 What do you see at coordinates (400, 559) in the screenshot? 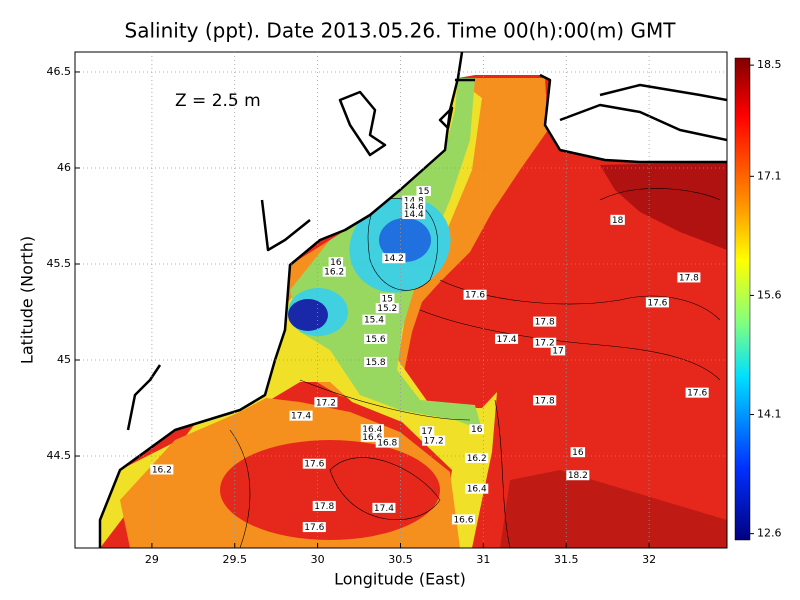
I see `x-tick-label: 30.5` at bounding box center [400, 559].